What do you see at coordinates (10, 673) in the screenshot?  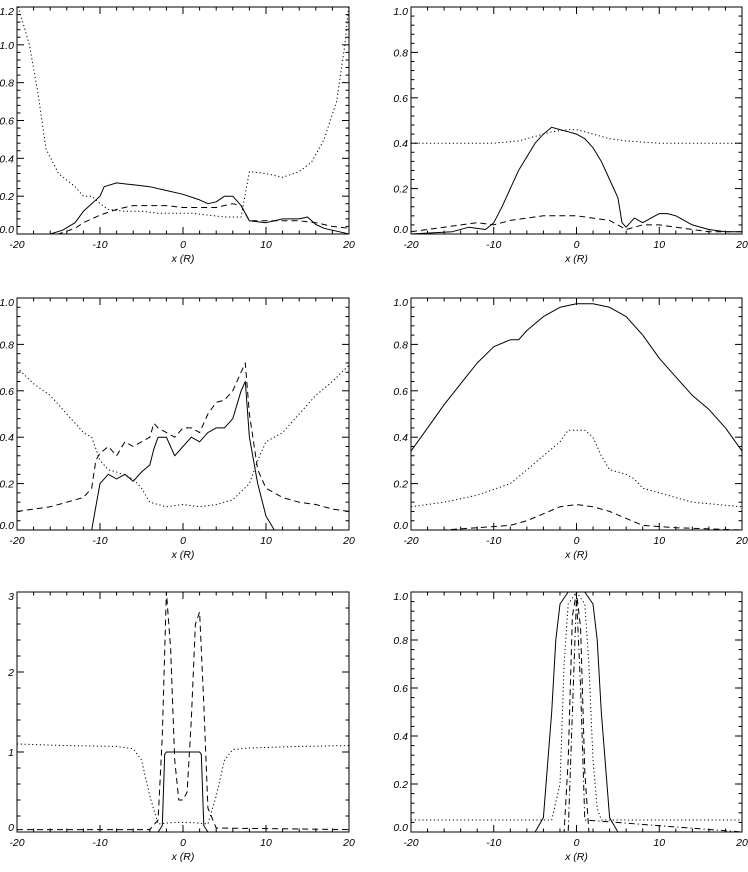 I see `y-tick-label: 2` at bounding box center [10, 673].